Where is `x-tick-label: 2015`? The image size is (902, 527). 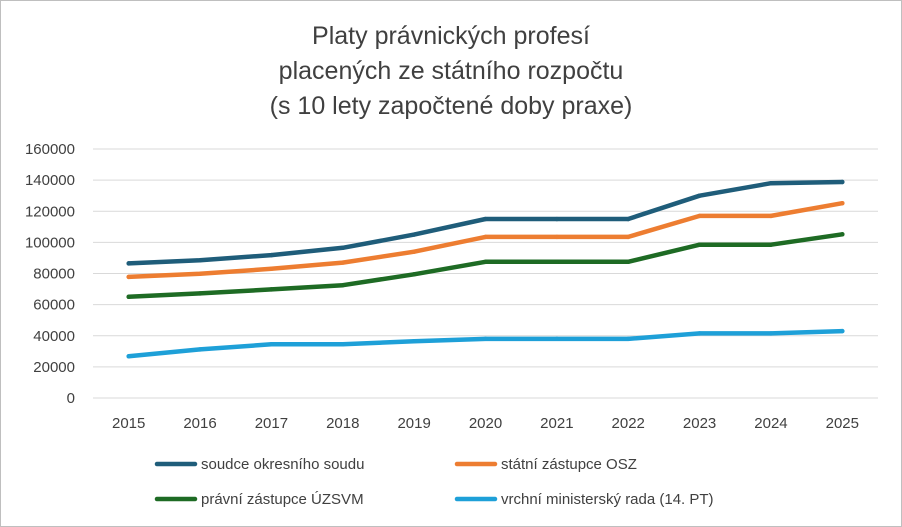 x-tick-label: 2015 is located at coordinates (128, 423).